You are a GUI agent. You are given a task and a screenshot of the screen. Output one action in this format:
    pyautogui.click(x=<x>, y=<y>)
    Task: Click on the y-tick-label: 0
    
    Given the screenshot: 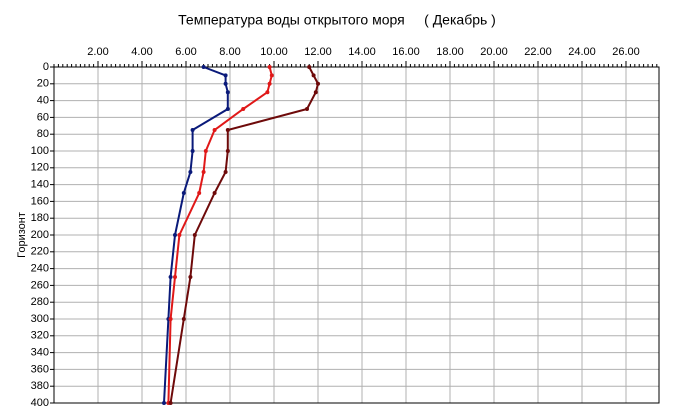 What is the action you would take?
    pyautogui.click(x=46, y=67)
    